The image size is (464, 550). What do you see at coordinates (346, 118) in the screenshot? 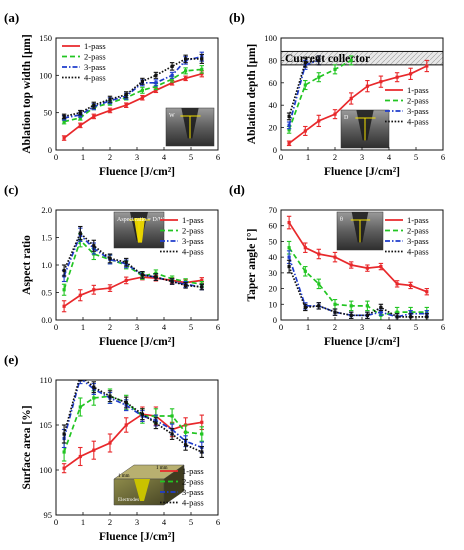
I see `inset-annotation: D` at bounding box center [346, 118].